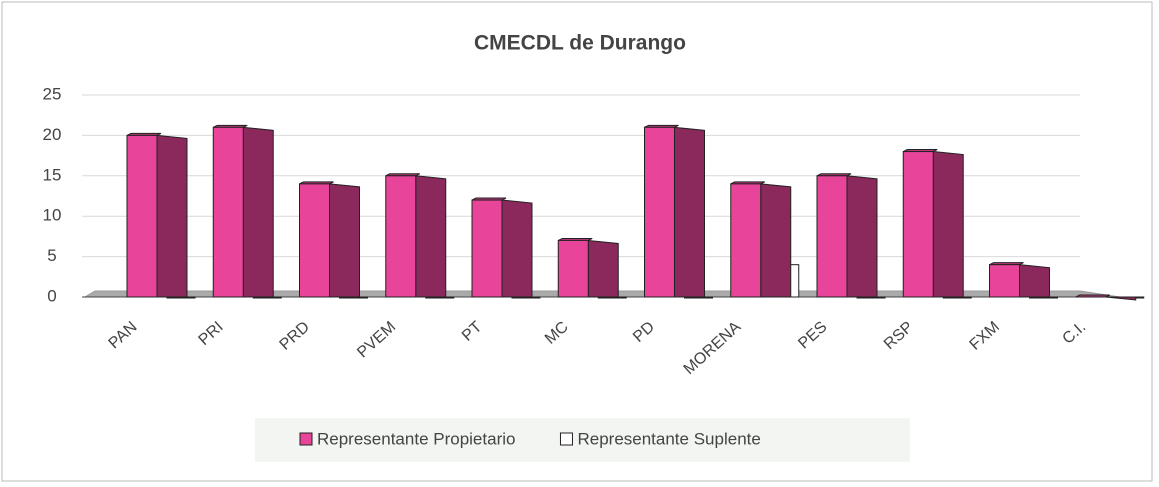 This screenshot has height=487, width=1159. Describe the element at coordinates (416, 438) in the screenshot. I see `legend-label: Representante Propietario` at that location.